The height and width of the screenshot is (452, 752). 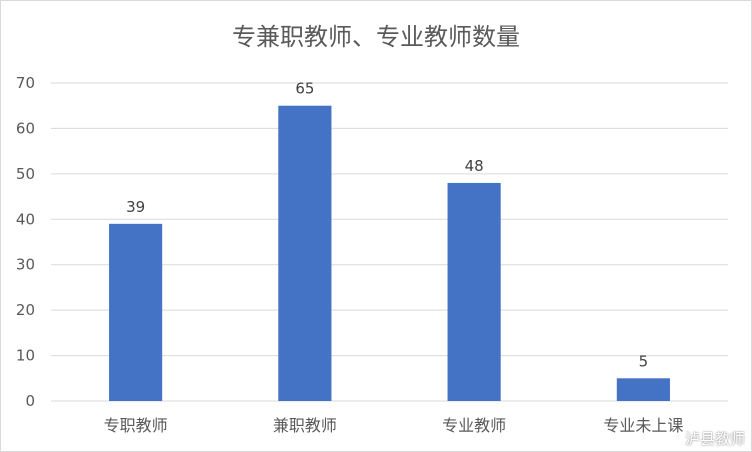 What do you see at coordinates (304, 89) in the screenshot?
I see `data-label: 65` at bounding box center [304, 89].